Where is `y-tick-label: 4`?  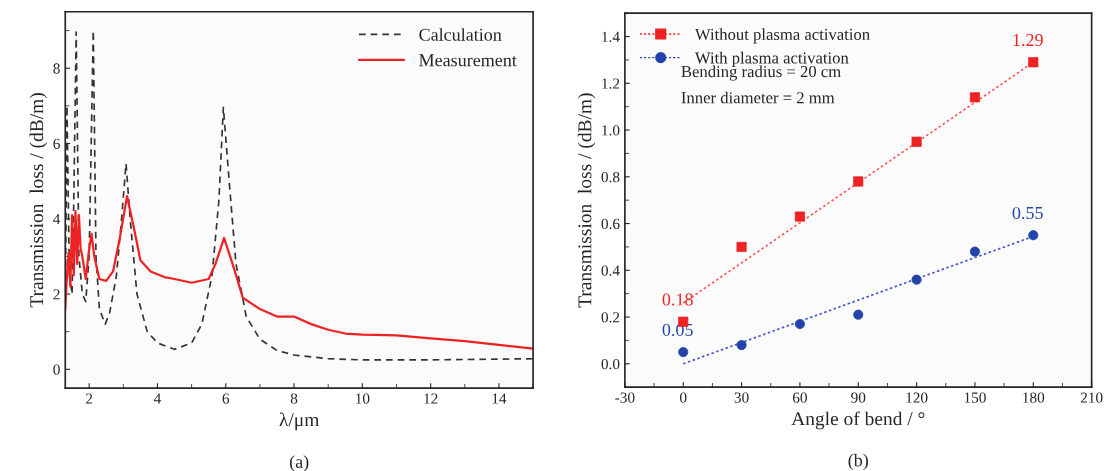 y-tick-label: 4 is located at coordinates (57, 219).